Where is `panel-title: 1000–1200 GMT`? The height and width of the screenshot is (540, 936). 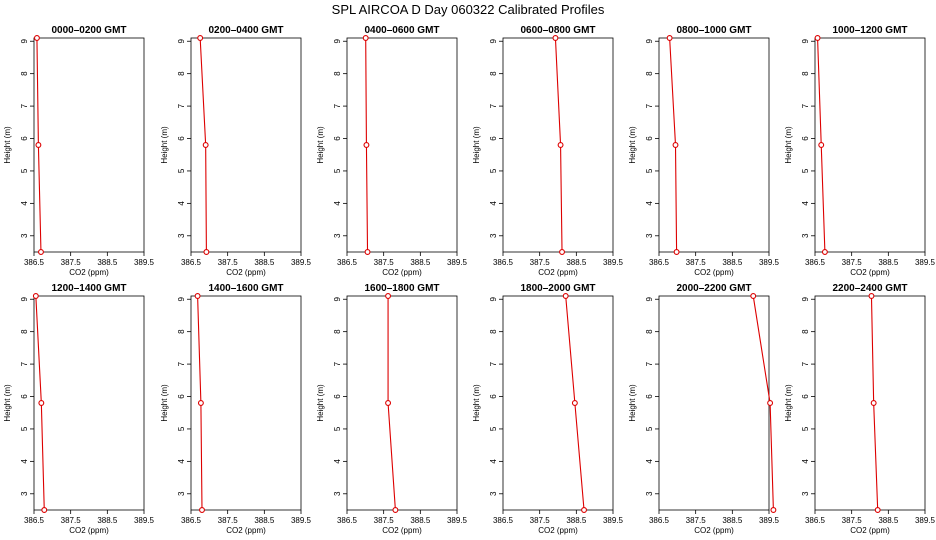
panel-title: 1000–1200 GMT is located at coordinates (869, 30).